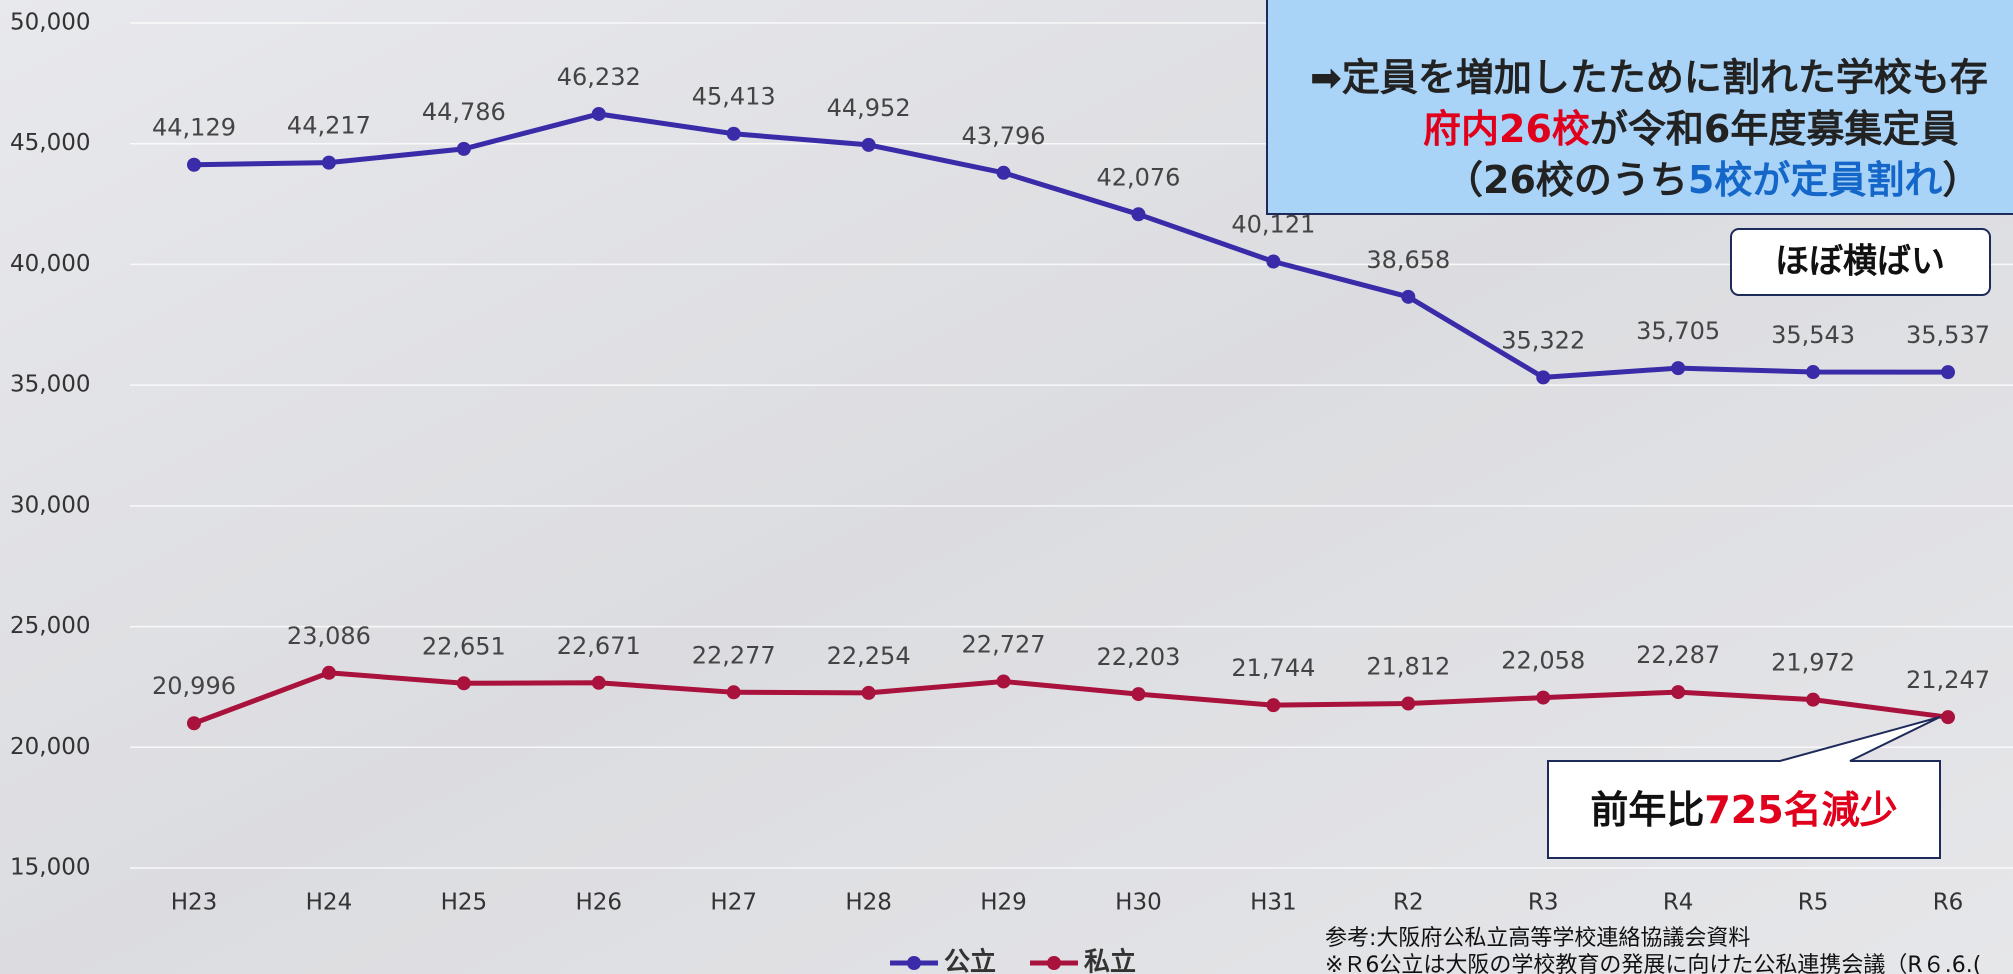 This screenshot has height=974, width=2013. I want to click on x-tick-label: H29, so click(1003, 903).